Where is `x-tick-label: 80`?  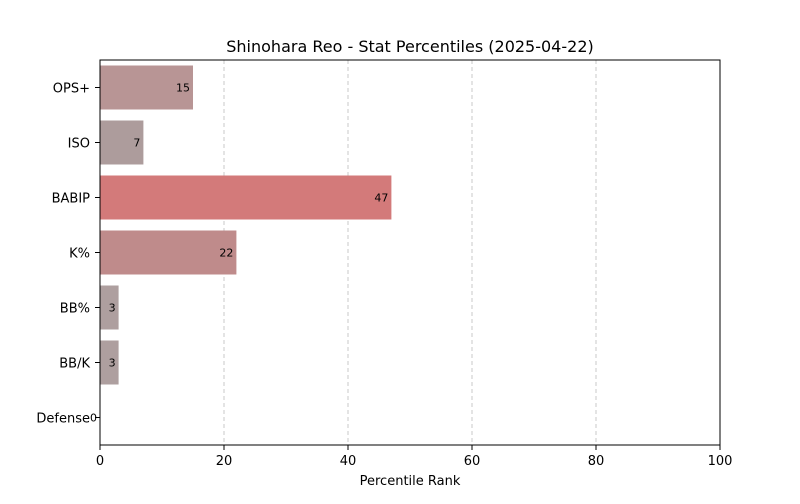 x-tick-label: 80 is located at coordinates (596, 461).